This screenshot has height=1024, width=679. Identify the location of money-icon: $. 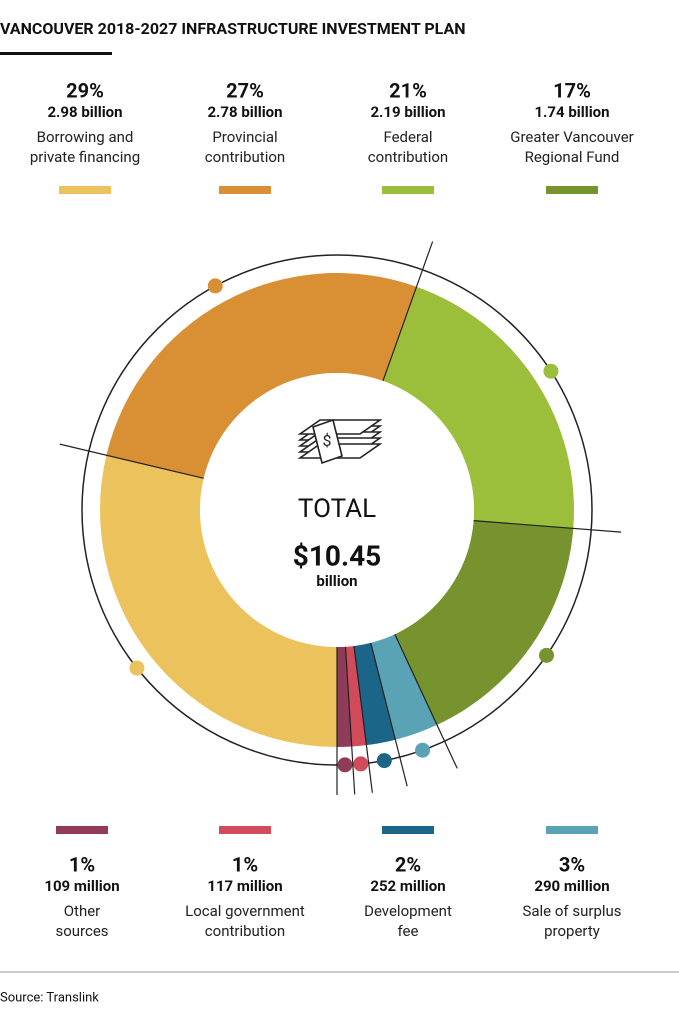
(340, 441).